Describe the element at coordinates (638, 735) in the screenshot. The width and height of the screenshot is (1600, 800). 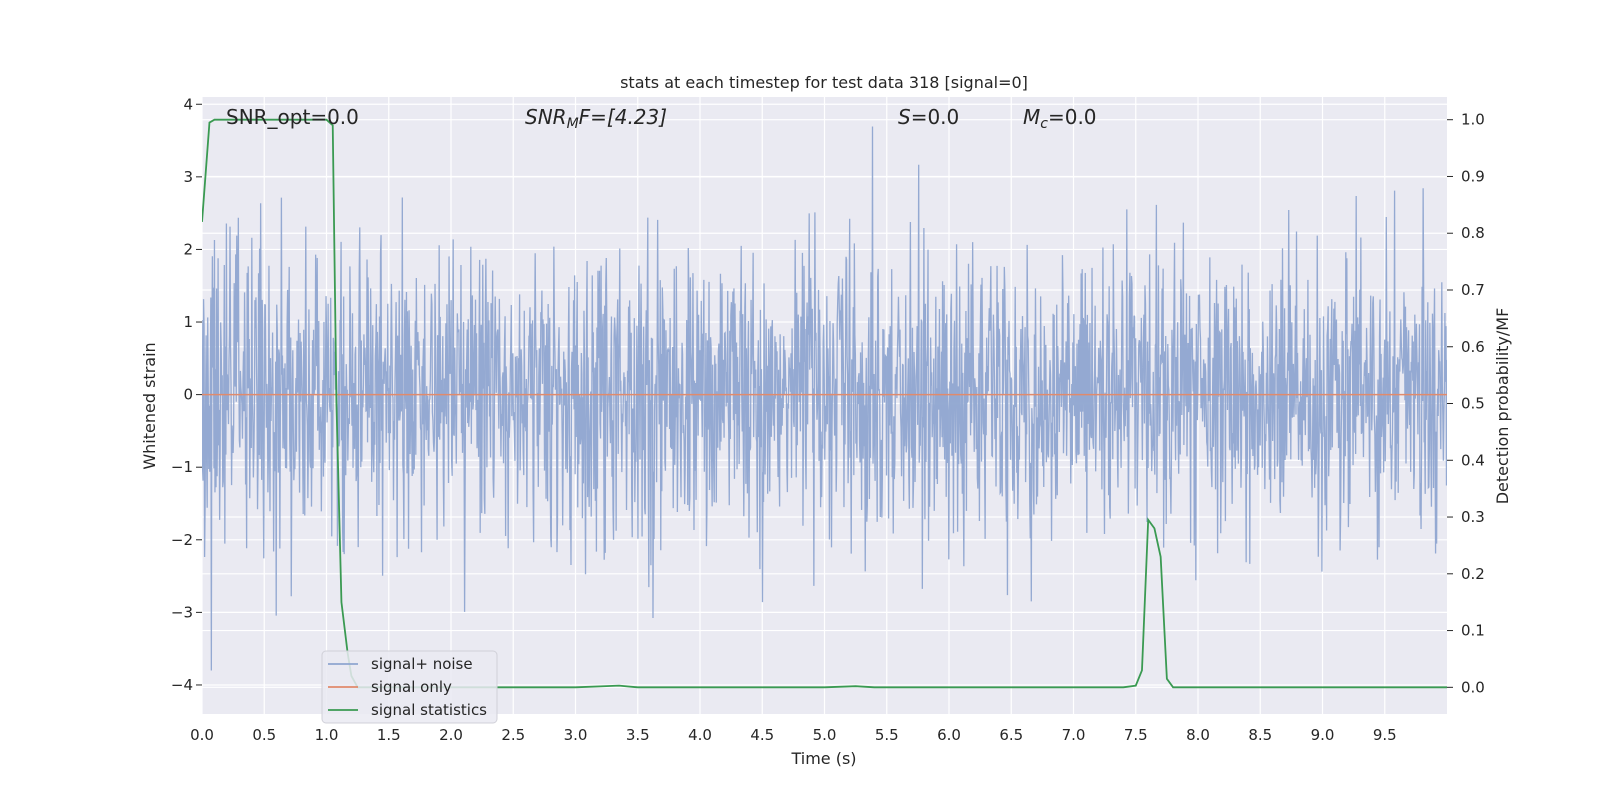
I see `x-tick-label: 3.5` at that location.